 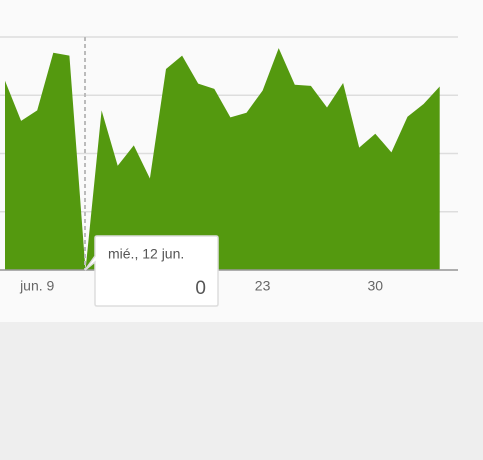 I want to click on x-tick-label: jun. 9, so click(x=36, y=286).